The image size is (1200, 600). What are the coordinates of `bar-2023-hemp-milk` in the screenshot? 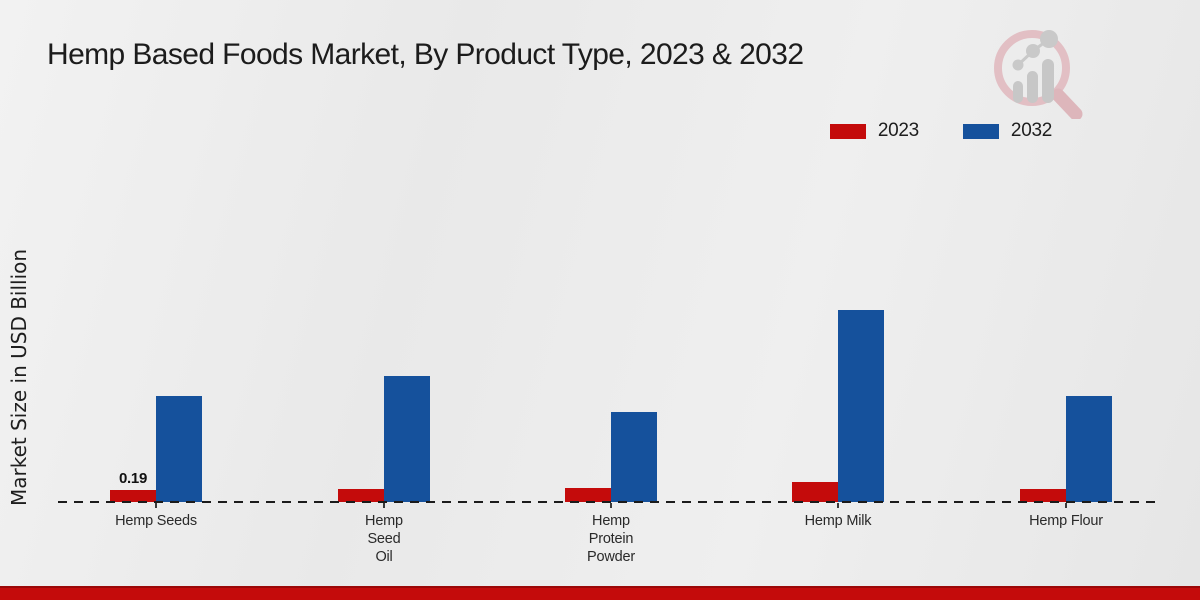 It's located at (815, 492).